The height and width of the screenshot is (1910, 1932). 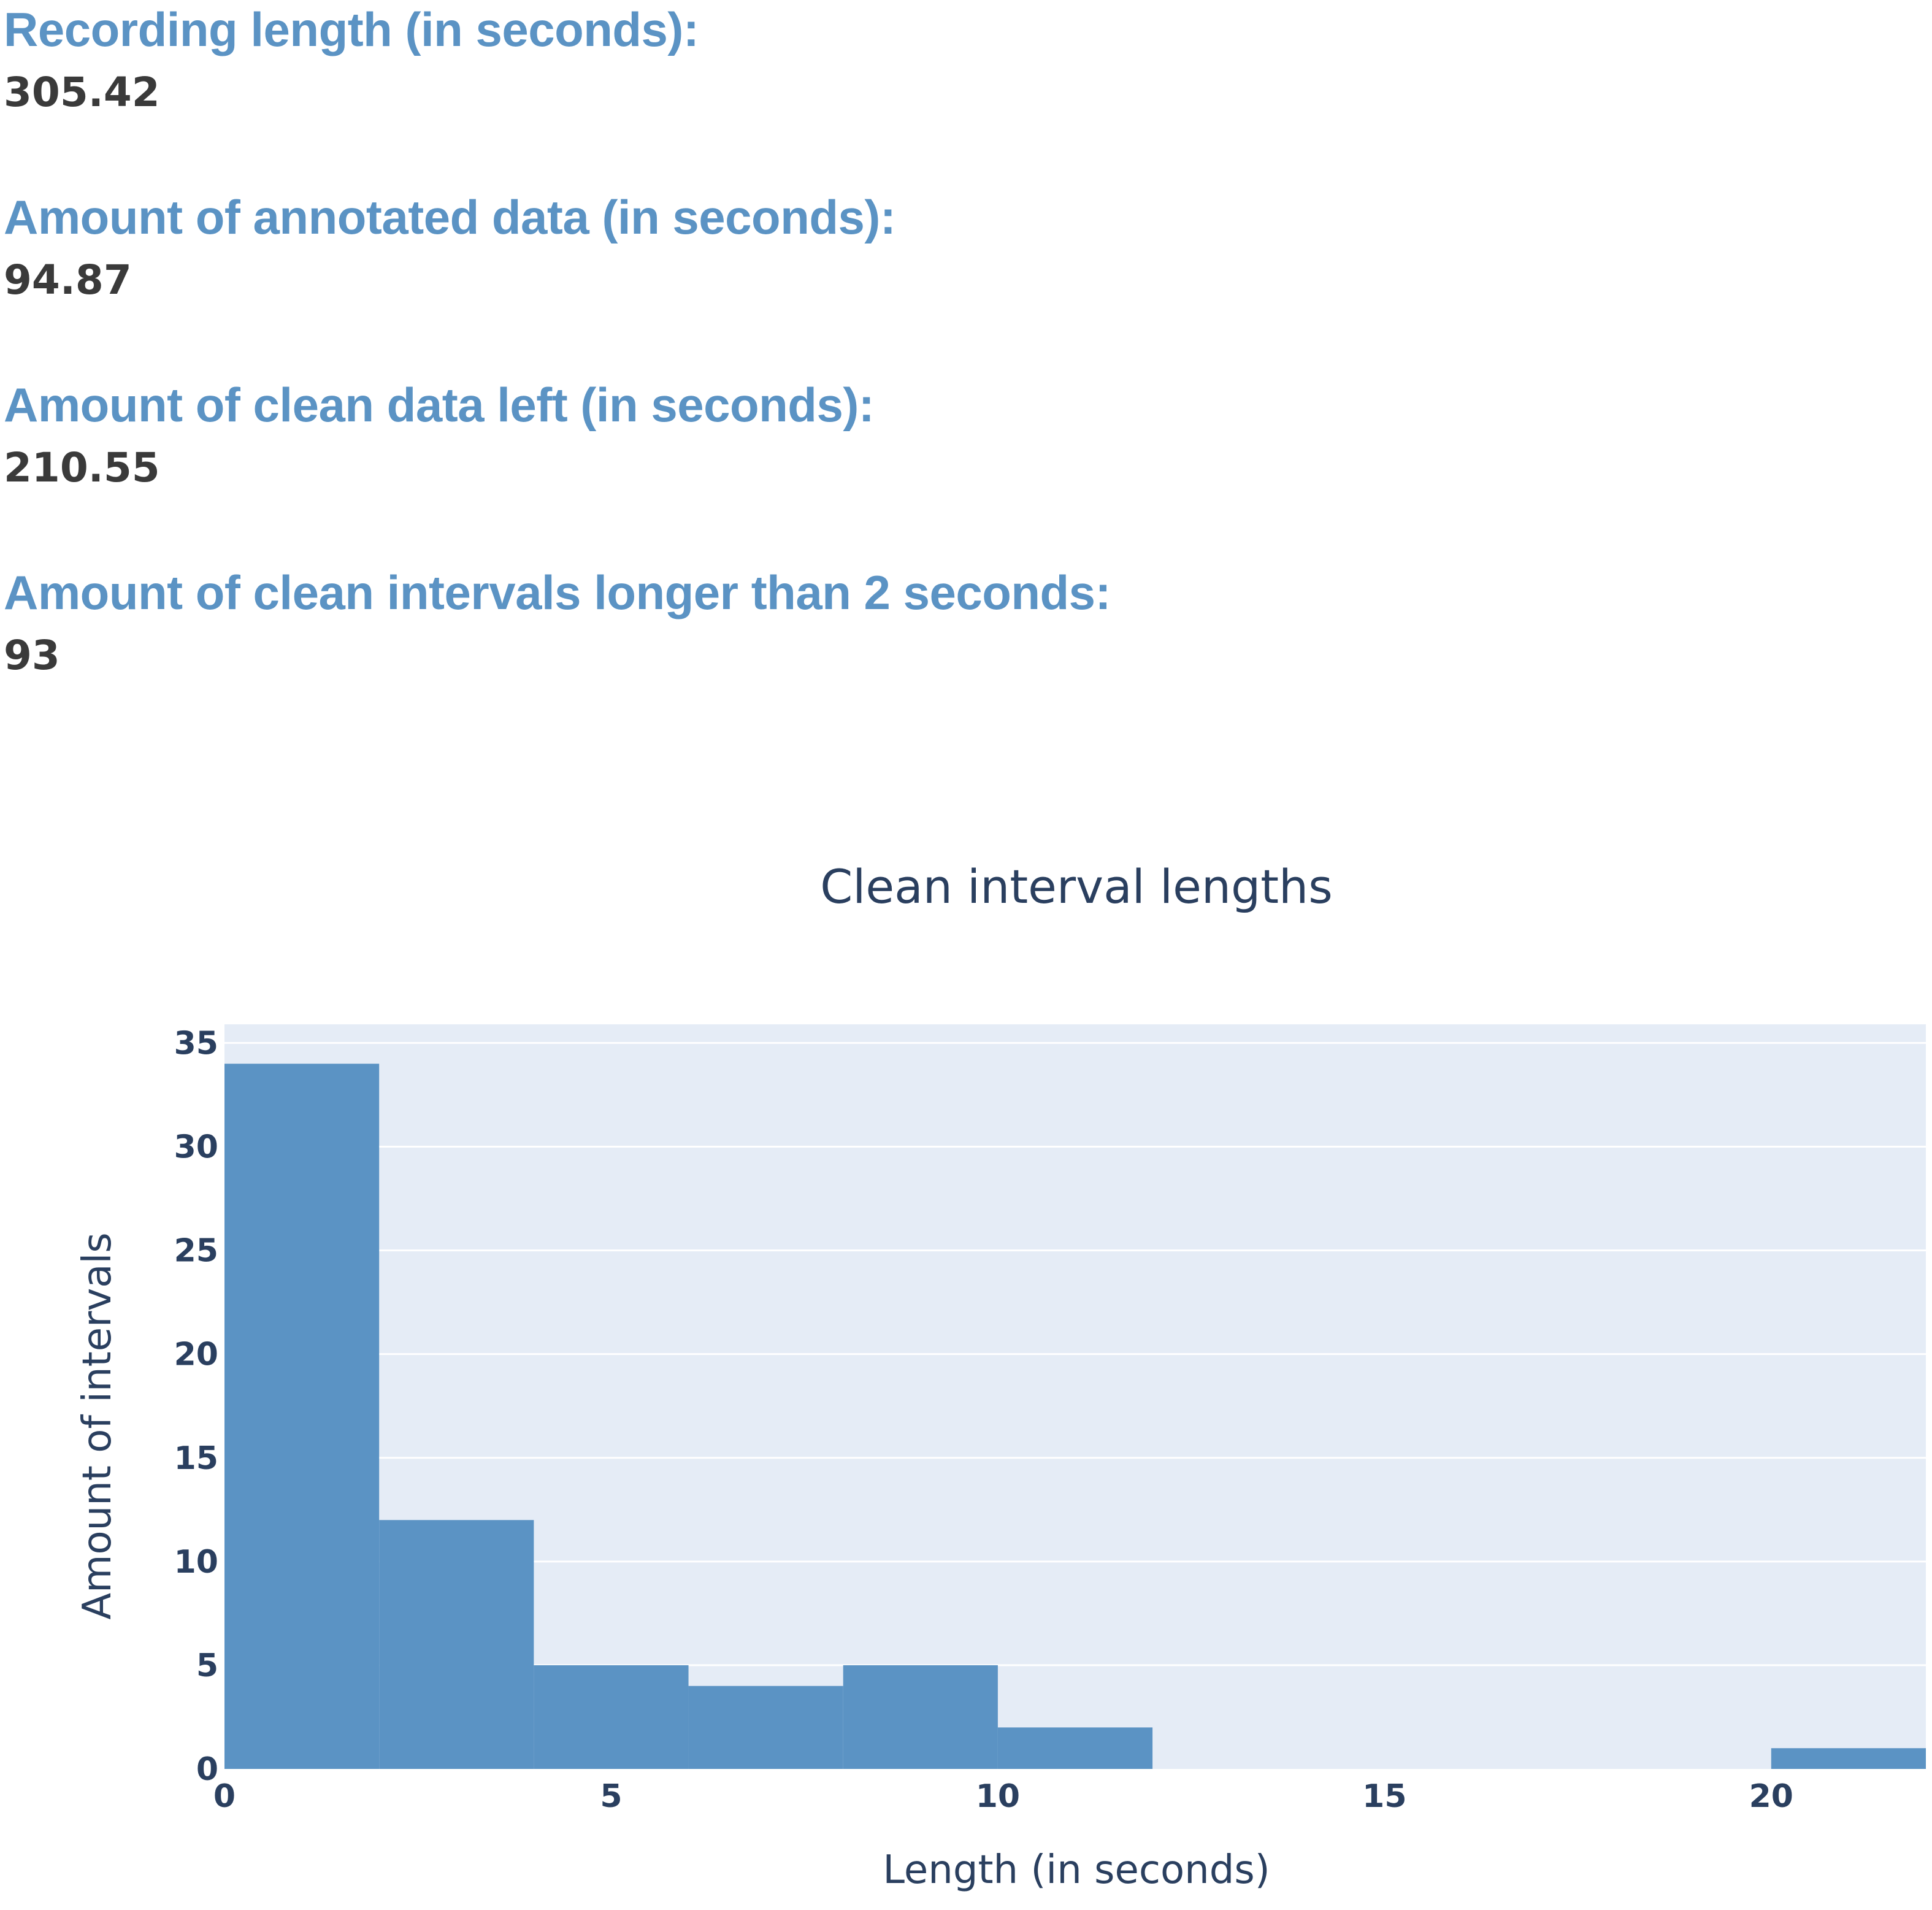 I want to click on y-tick-label: 15, so click(x=196, y=1458).